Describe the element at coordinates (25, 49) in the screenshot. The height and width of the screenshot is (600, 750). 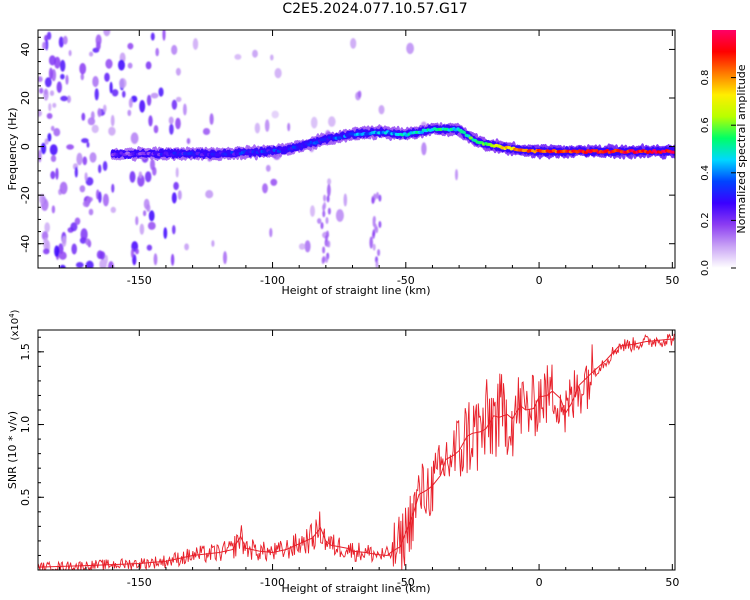
I see `spectrogram-y-tick-label: 40` at that location.